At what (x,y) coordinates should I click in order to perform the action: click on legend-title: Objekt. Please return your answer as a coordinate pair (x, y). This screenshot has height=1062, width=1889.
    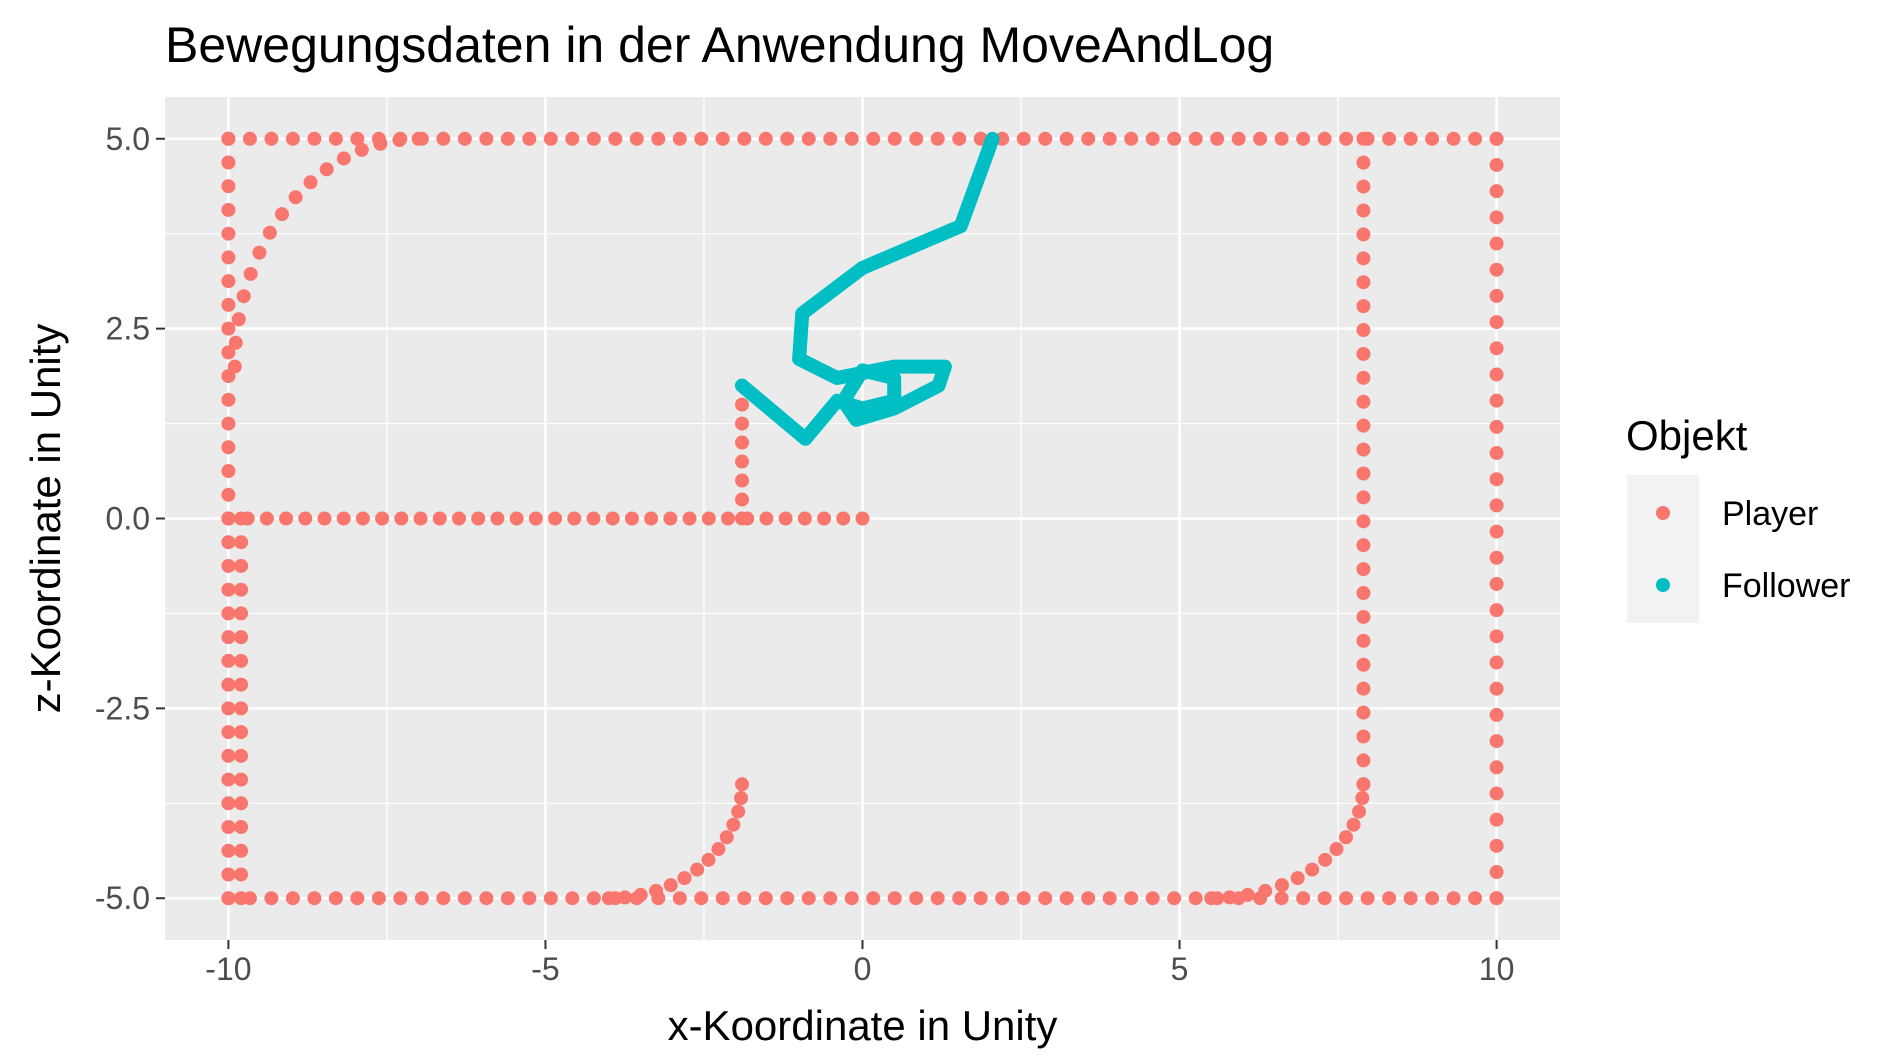
    Looking at the image, I should click on (1687, 435).